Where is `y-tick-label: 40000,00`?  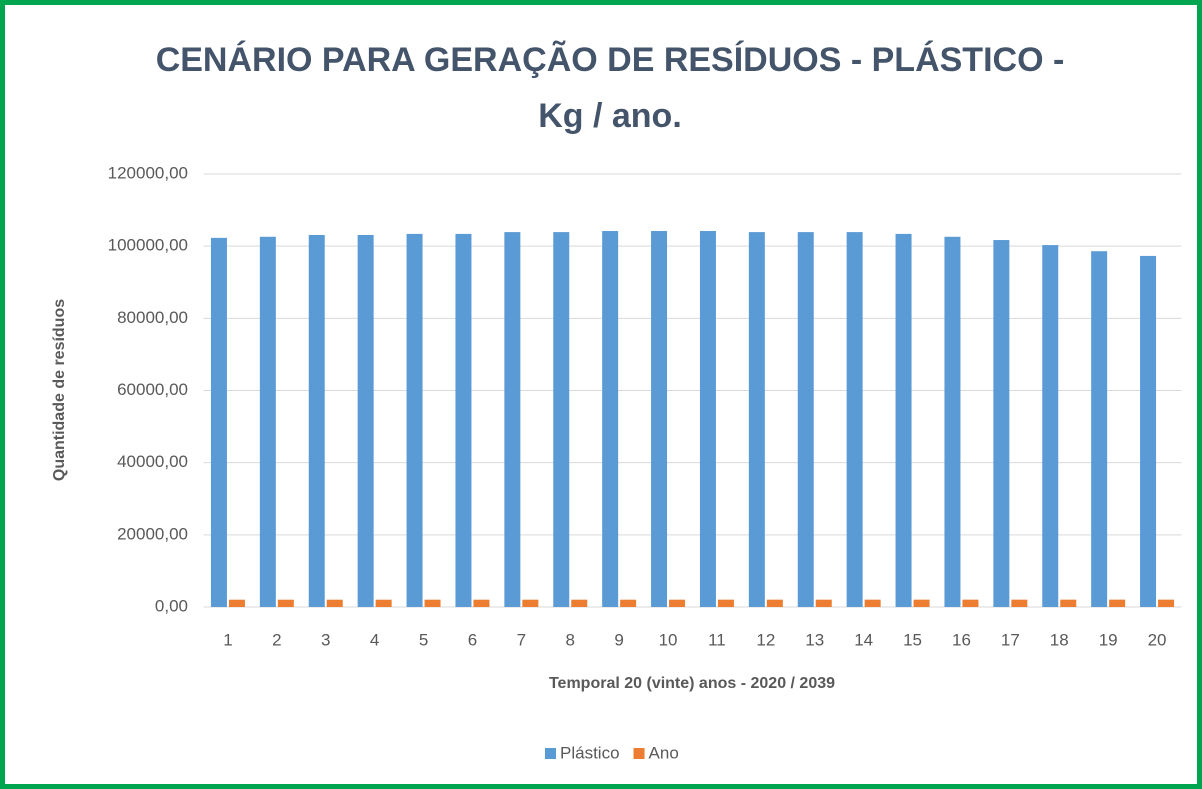 y-tick-label: 40000,00 is located at coordinates (152, 461).